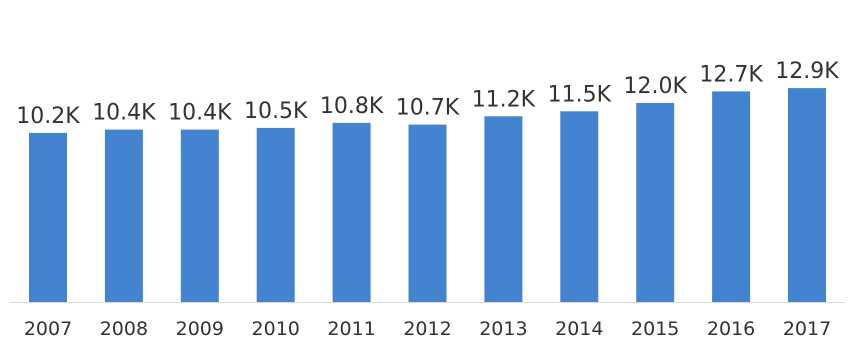 This screenshot has width=850, height=341. What do you see at coordinates (580, 94) in the screenshot?
I see `data-label-2014: 11.5K` at bounding box center [580, 94].